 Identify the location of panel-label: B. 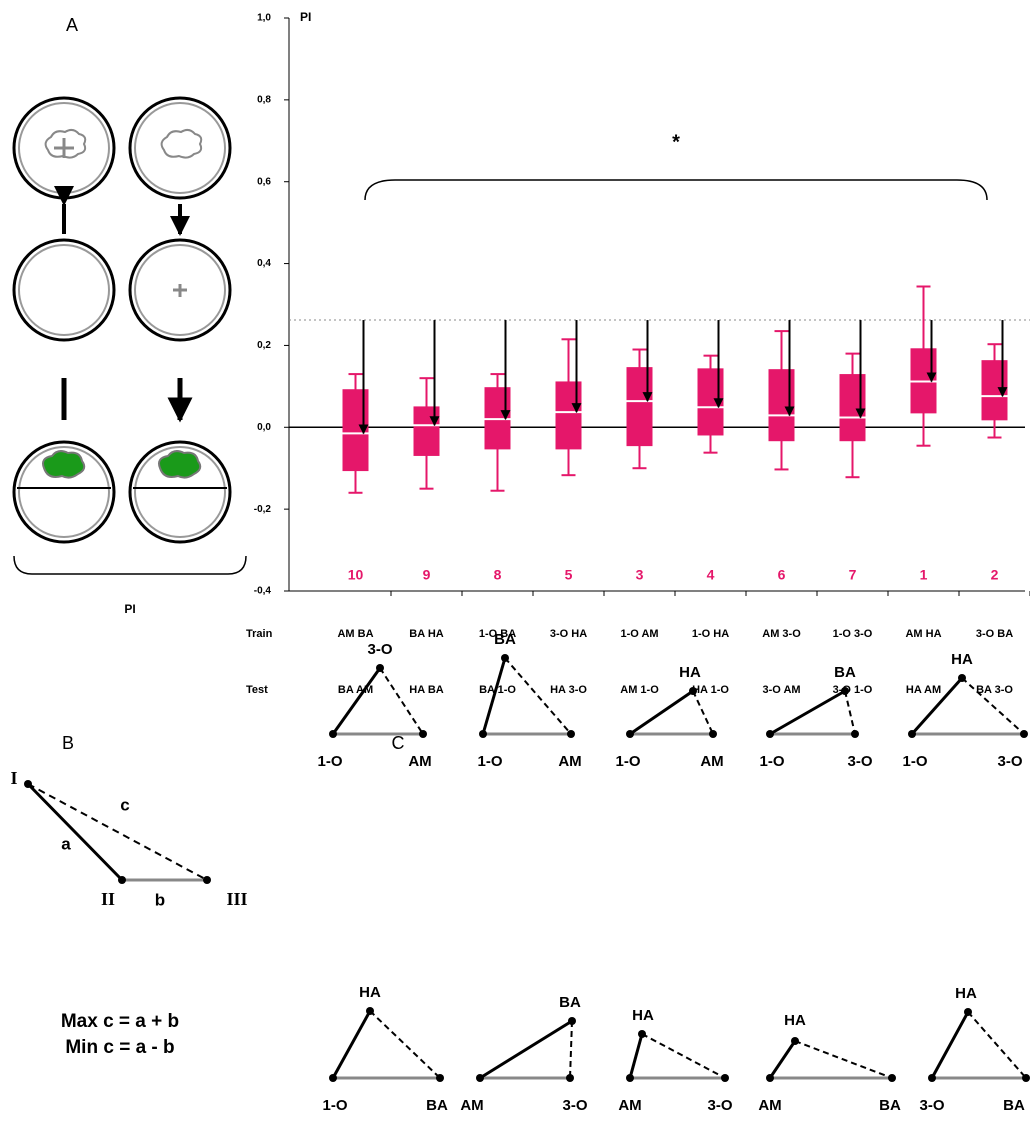
(68, 743).